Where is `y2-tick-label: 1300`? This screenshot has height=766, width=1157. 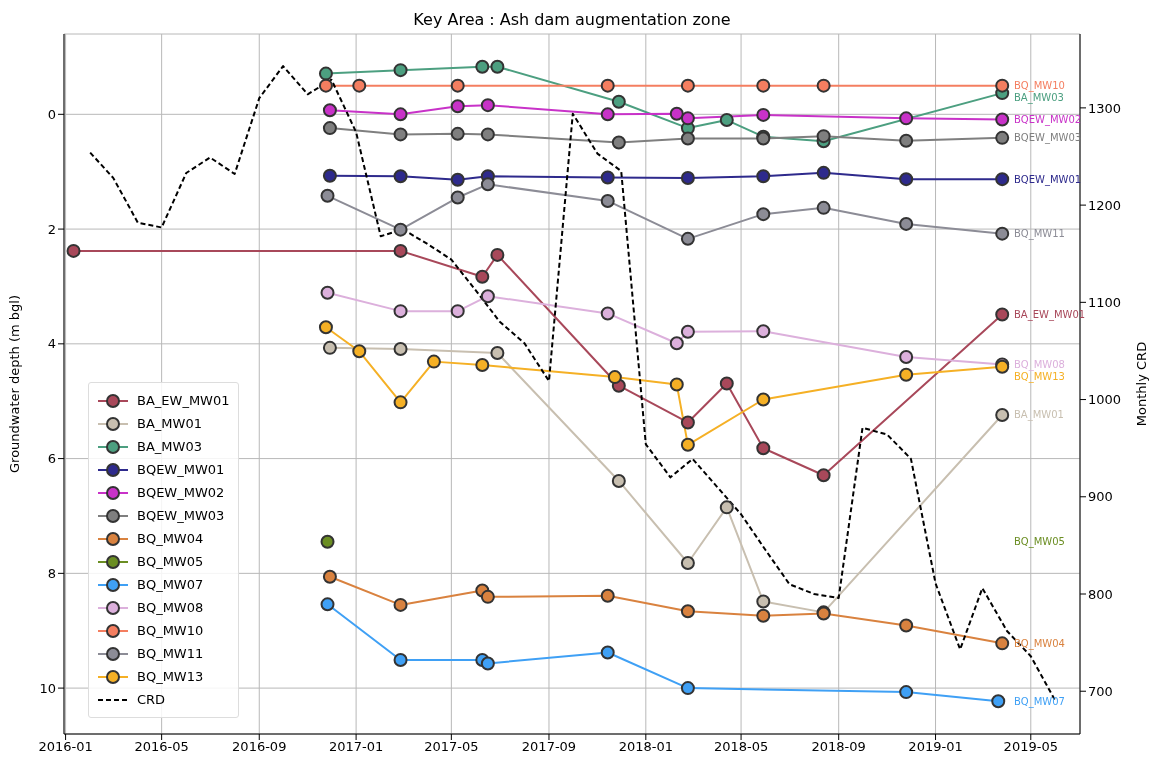
y2-tick-label: 1300 is located at coordinates (1105, 108).